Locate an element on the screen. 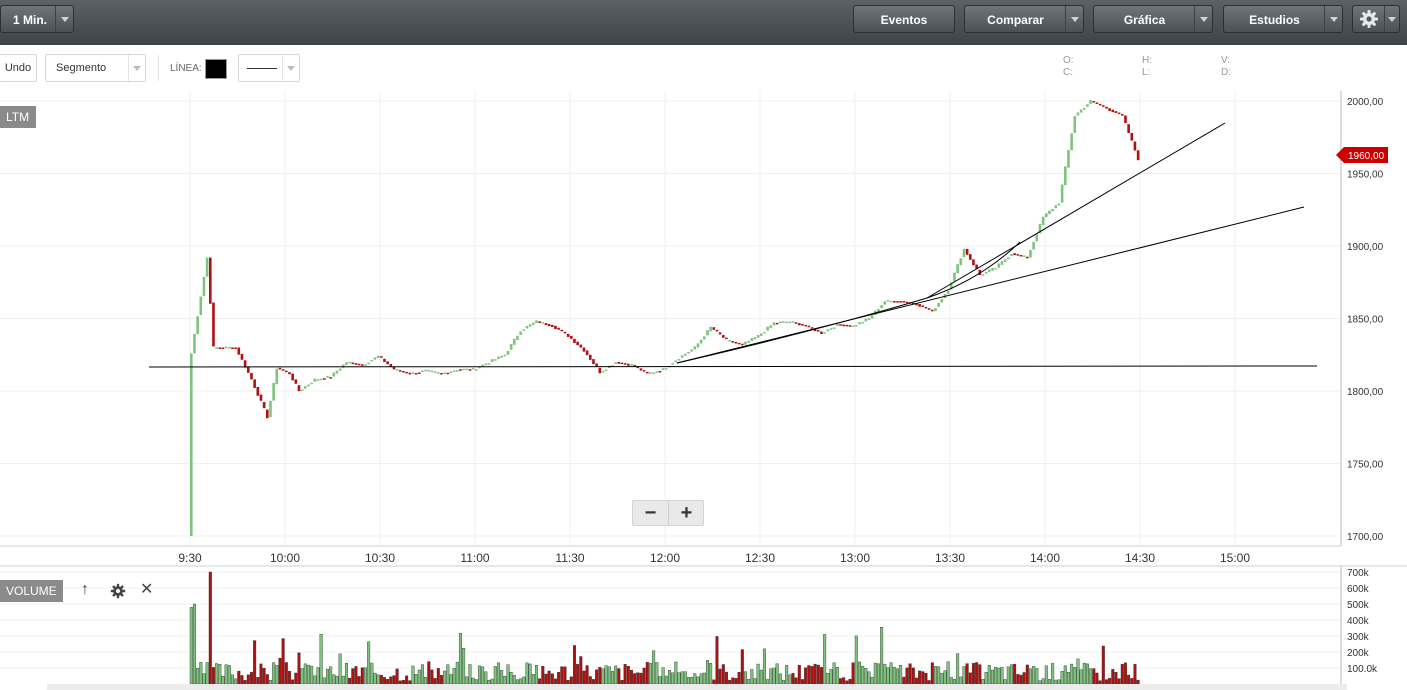 The width and height of the screenshot is (1407, 690). trend-line-upper is located at coordinates (1076, 210).